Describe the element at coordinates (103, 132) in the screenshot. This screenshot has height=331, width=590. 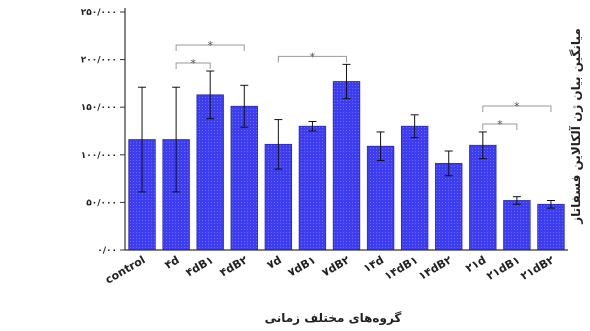
I see `y-axis-ticks: ۰/۰۰ ۵۰/۰۰۰ ۱۰۰/۰۰۰ ۱۵۰/۰۰۰ ۲۰۰/۰۰۰ ۲۵۰/۰۰۰` at that location.